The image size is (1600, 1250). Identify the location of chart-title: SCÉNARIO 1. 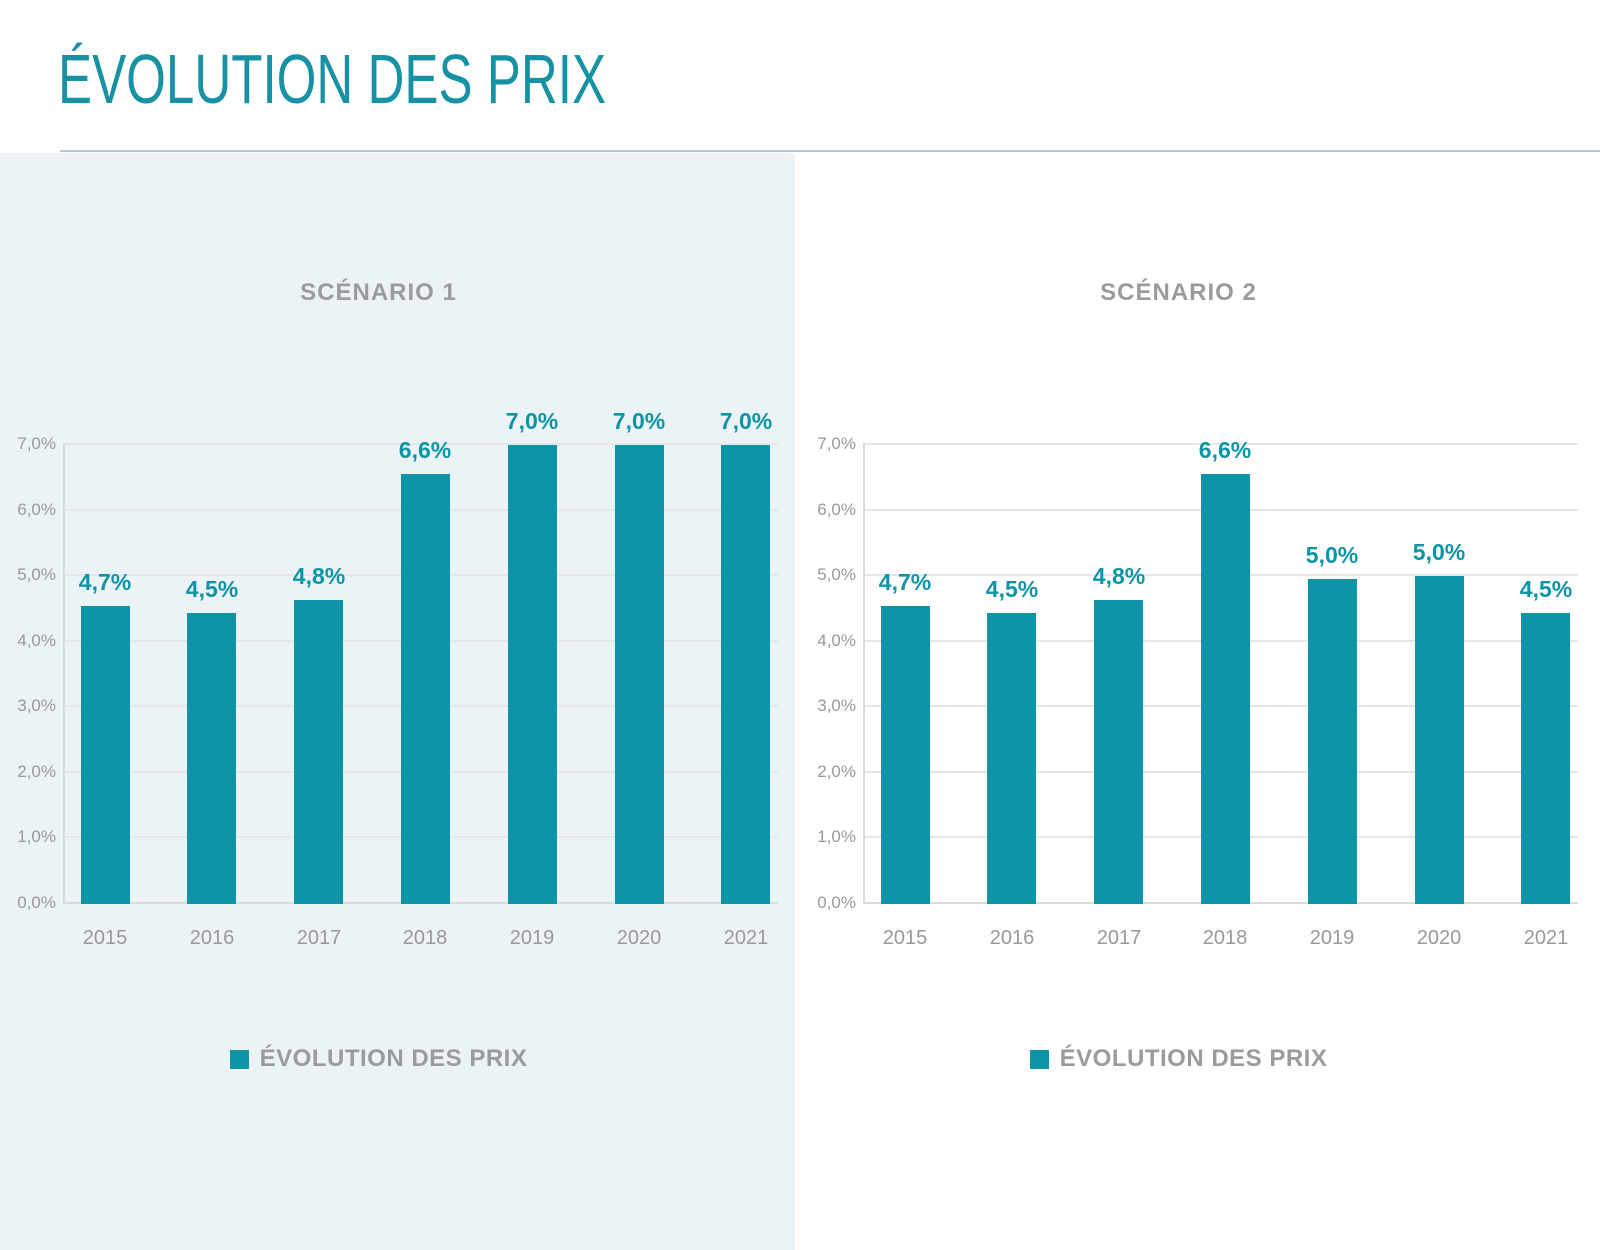
(378, 292).